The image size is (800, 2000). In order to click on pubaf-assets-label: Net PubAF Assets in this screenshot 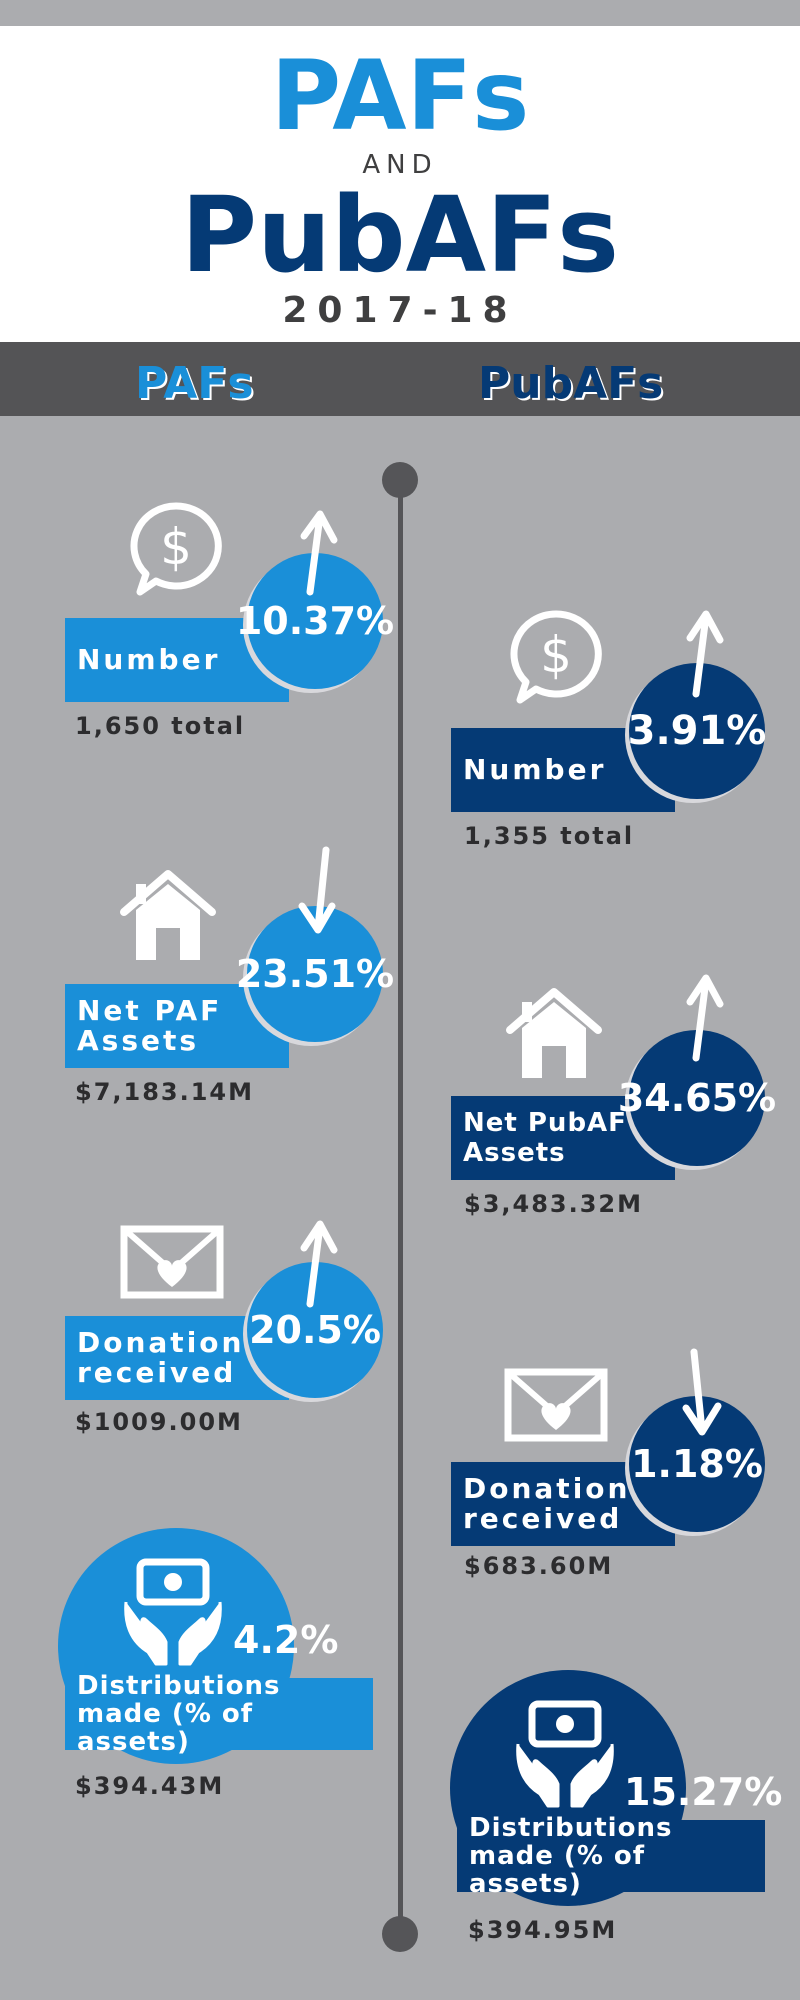, I will do `click(563, 1138)`.